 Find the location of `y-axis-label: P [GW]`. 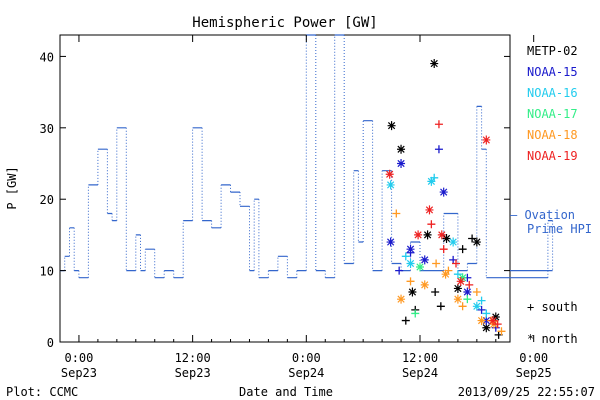

y-axis-label: P [GW] is located at coordinates (12, 187).